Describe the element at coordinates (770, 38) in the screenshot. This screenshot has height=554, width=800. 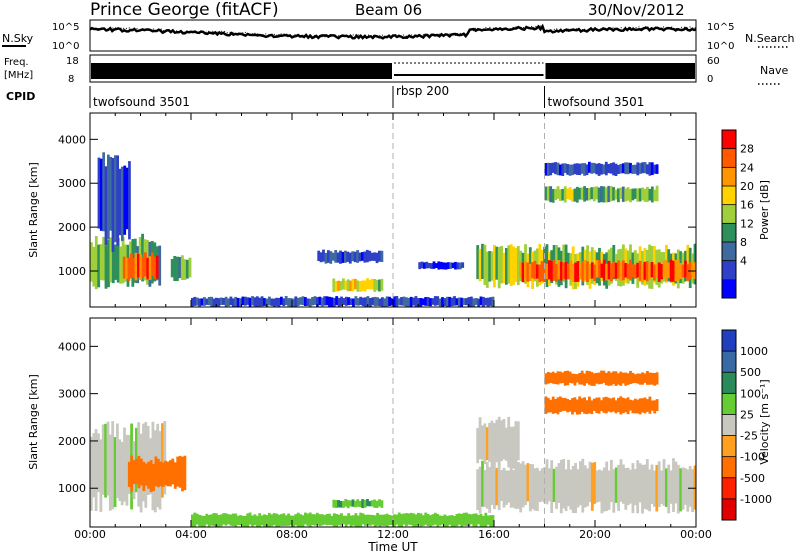
I see `noise-search-label: N.Search` at that location.